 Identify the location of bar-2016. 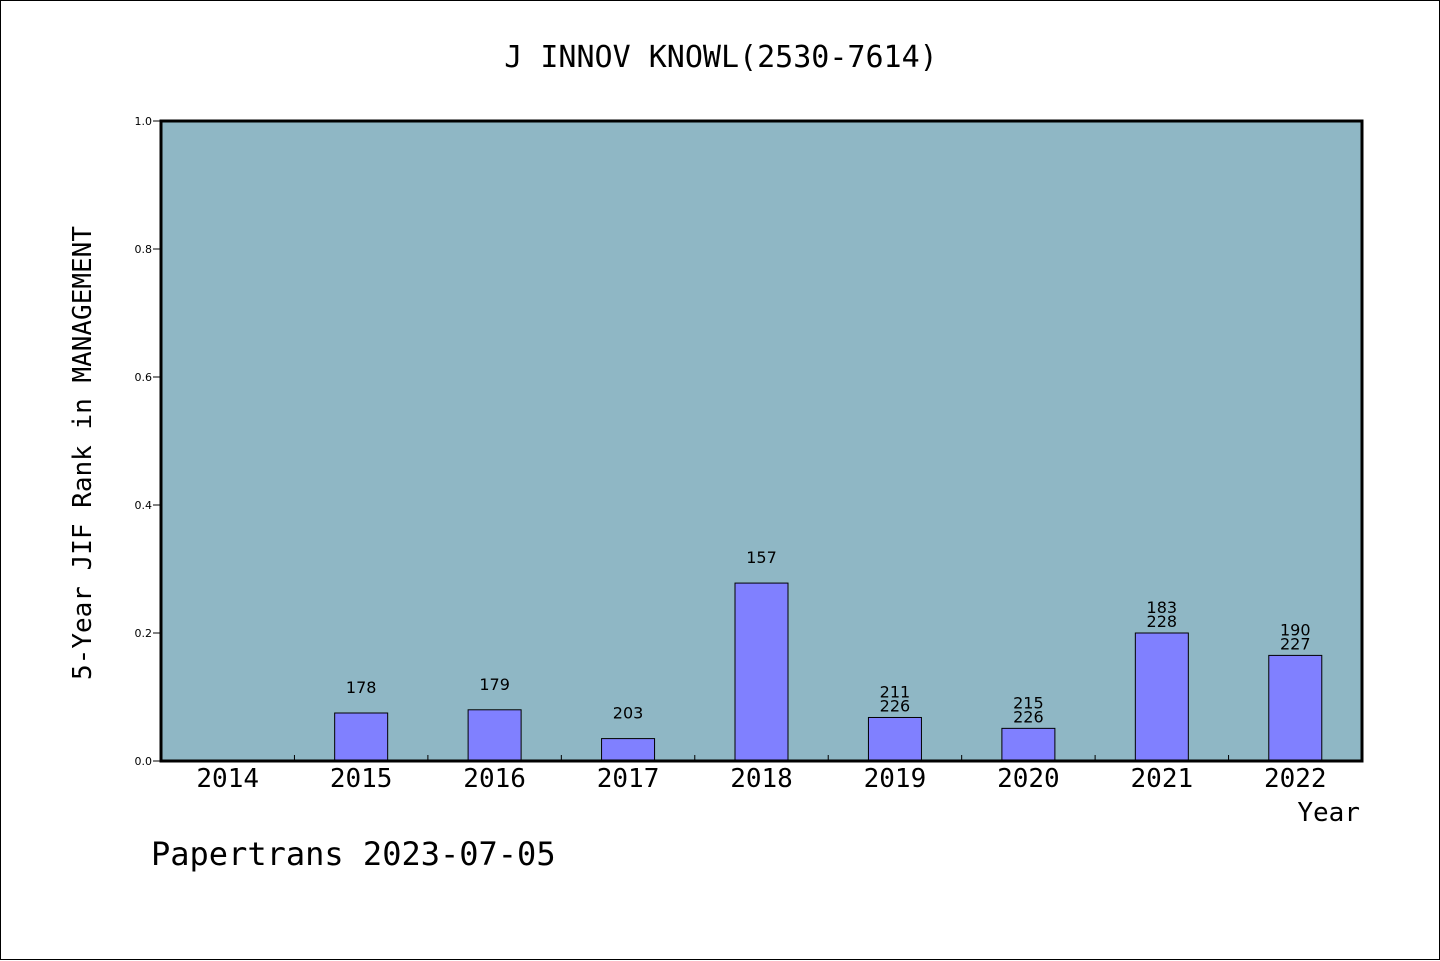
(494, 735).